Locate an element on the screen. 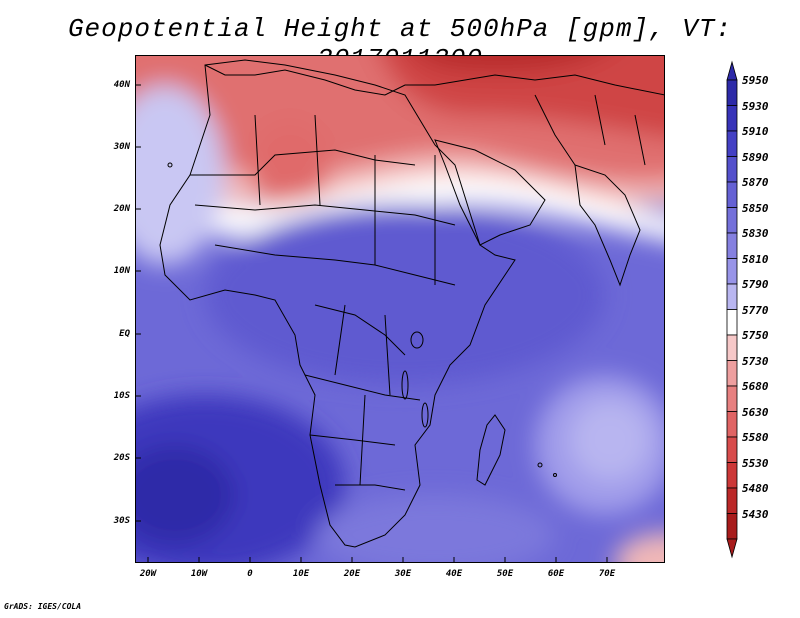 The width and height of the screenshot is (800, 618). colorbar-label: 5580 is located at coordinates (755, 437).